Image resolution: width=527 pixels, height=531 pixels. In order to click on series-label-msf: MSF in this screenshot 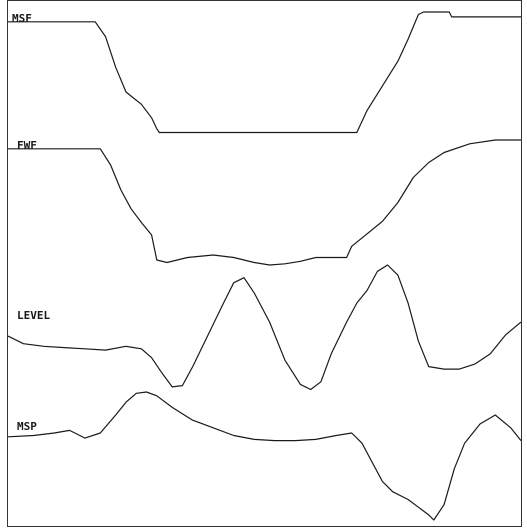, I will do `click(22, 18)`.